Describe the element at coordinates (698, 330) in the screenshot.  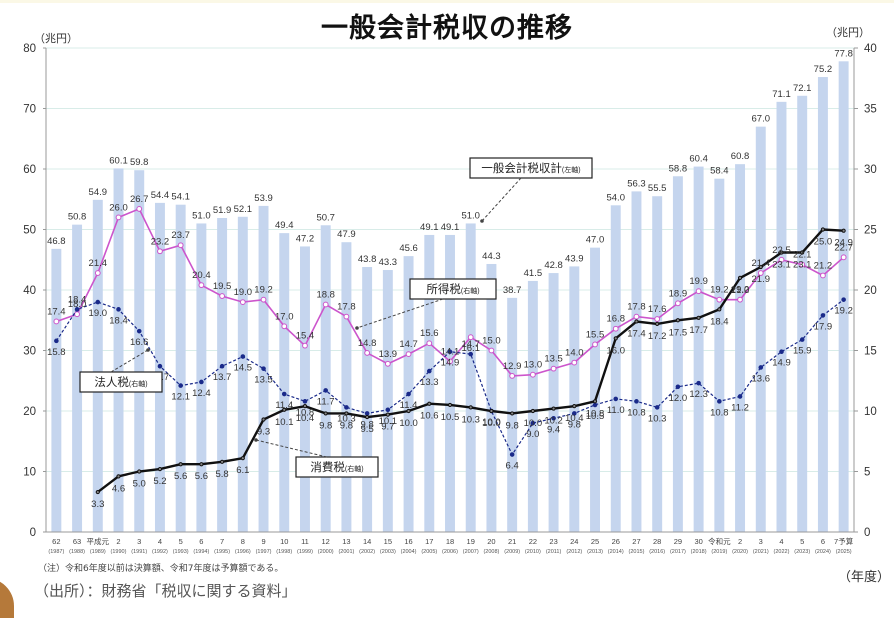
I see `consumption-tax-value-label: 17.7` at that location.